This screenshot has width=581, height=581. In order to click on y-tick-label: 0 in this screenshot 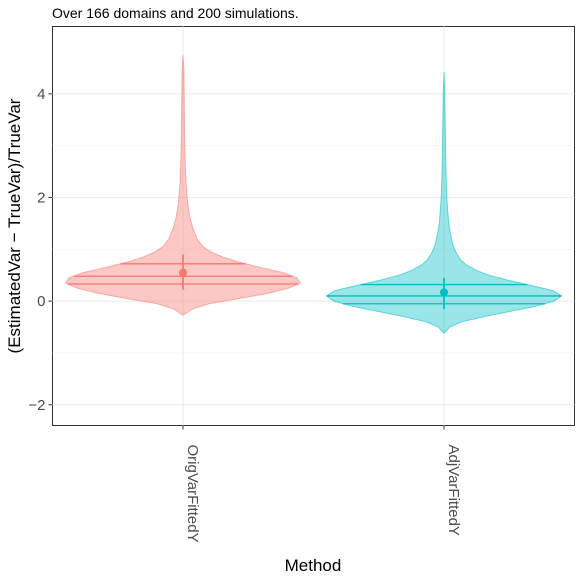, I will do `click(41, 301)`.